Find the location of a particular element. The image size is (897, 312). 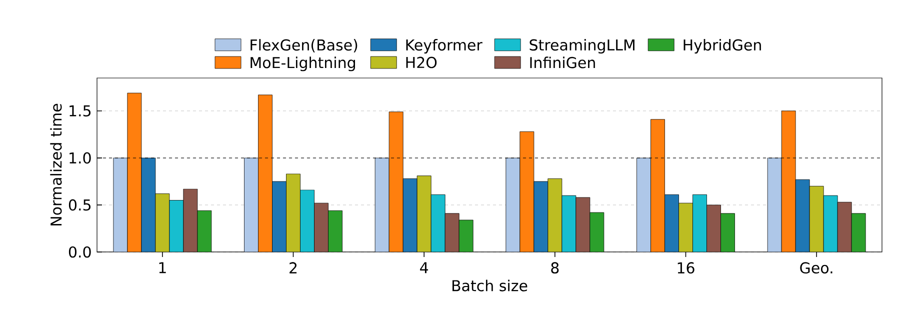

legend-label: H2O is located at coordinates (421, 62).